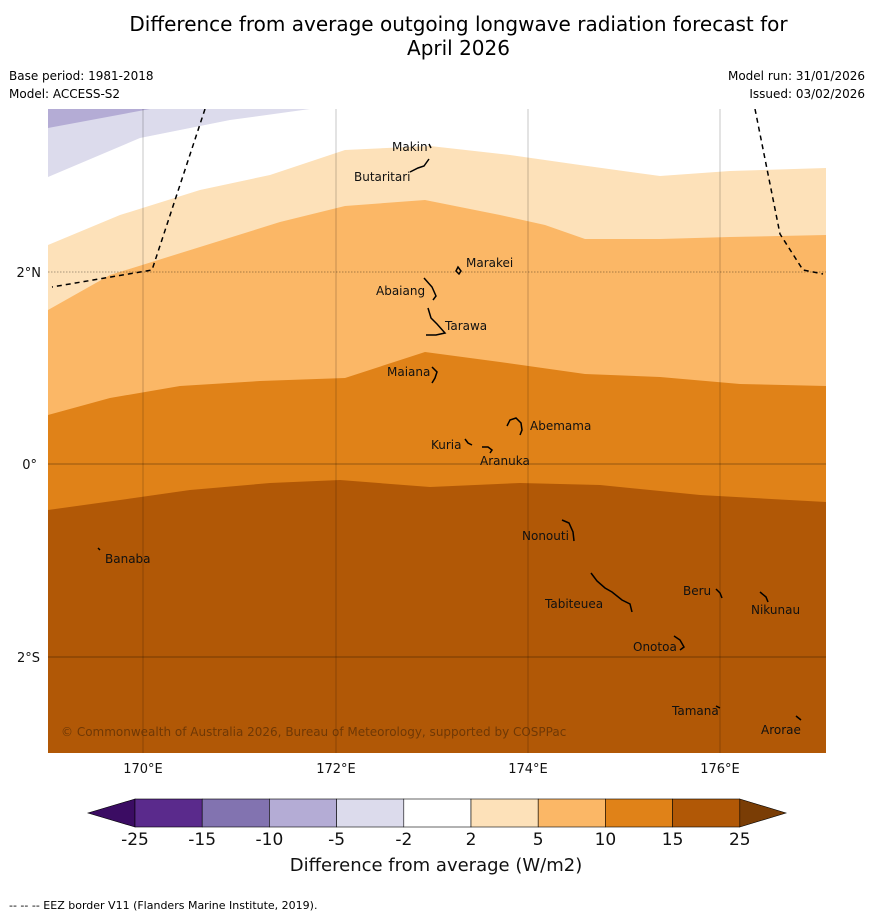  What do you see at coordinates (679, 643) in the screenshot?
I see `island-onotoa` at bounding box center [679, 643].